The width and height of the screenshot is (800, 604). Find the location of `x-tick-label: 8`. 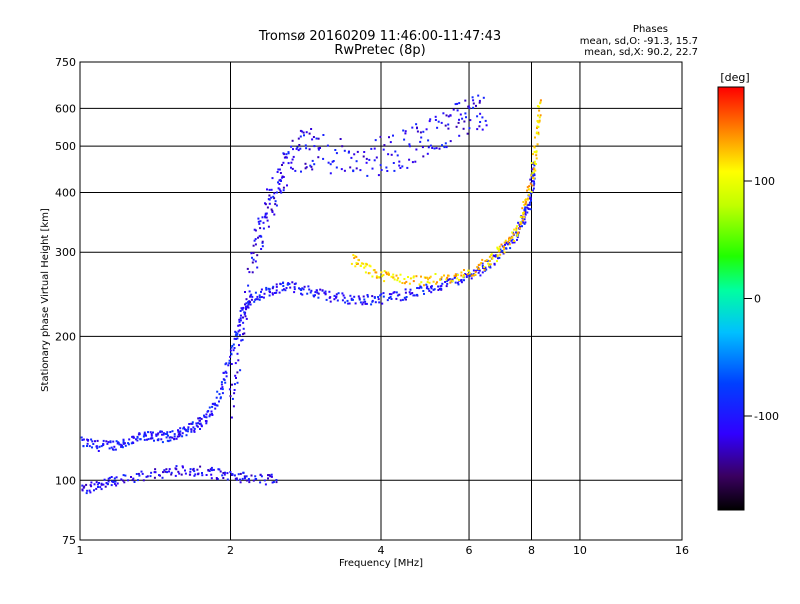

x-tick-label: 8 is located at coordinates (531, 550).